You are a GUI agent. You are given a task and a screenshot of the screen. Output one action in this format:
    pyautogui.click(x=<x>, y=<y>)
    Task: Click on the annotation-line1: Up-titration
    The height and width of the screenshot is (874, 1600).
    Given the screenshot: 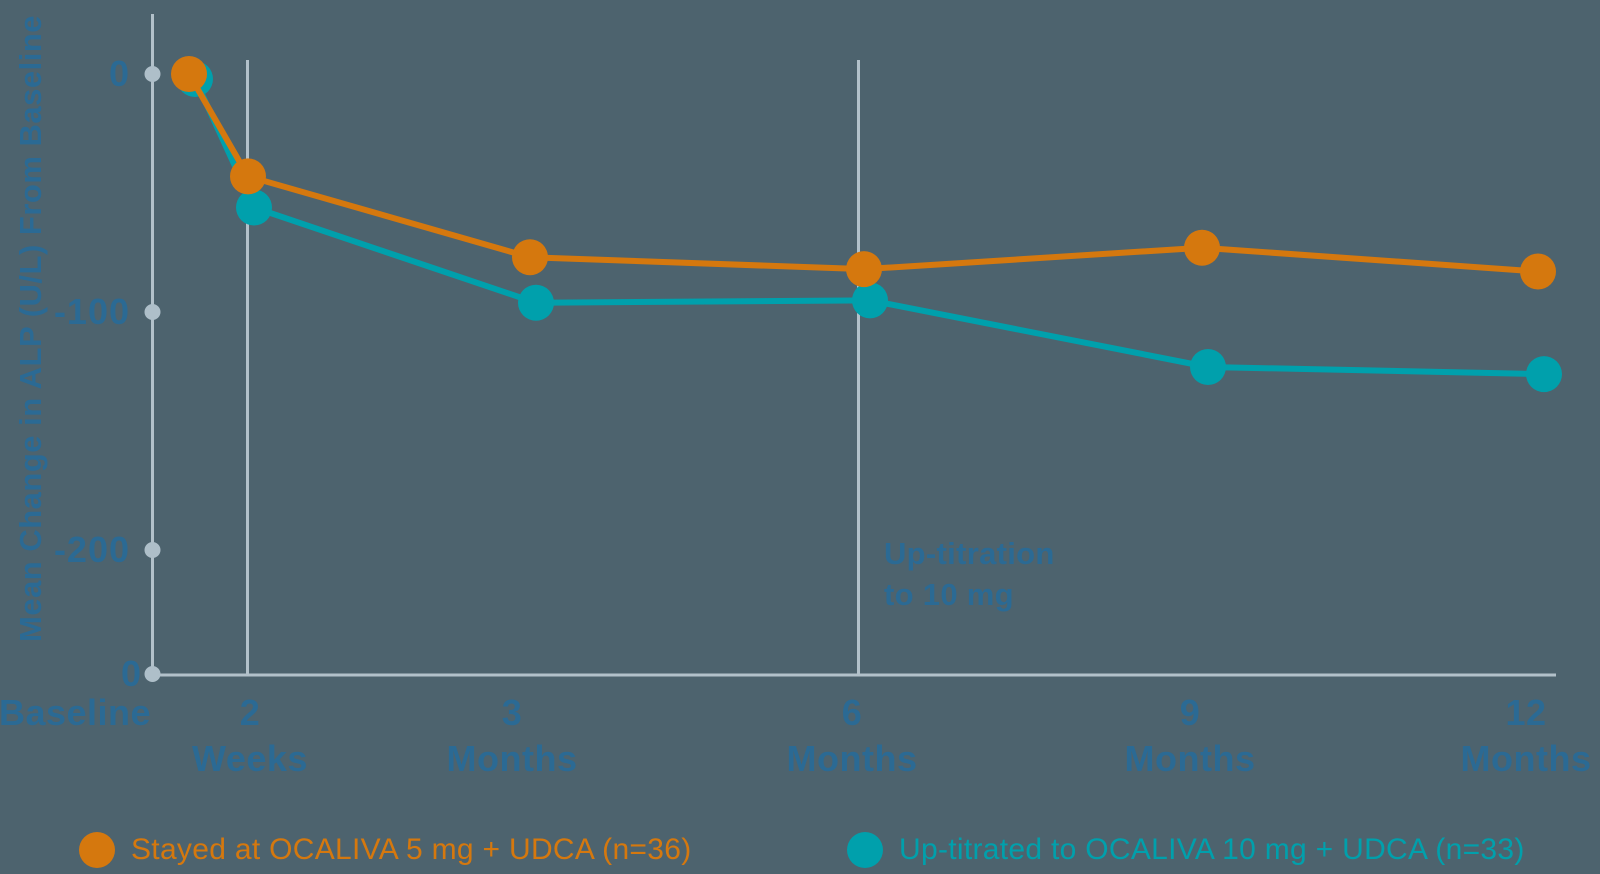 What is the action you would take?
    pyautogui.click(x=969, y=553)
    